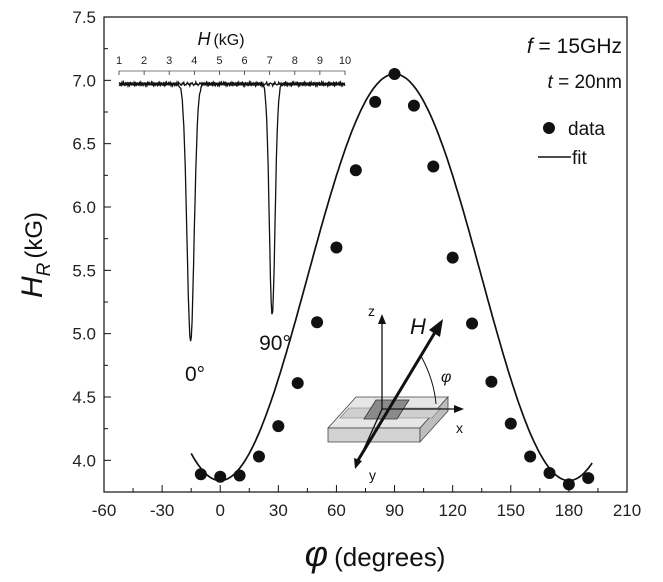 The height and width of the screenshot is (582, 663). I want to click on y-tick-label: 6.0, so click(84, 207).